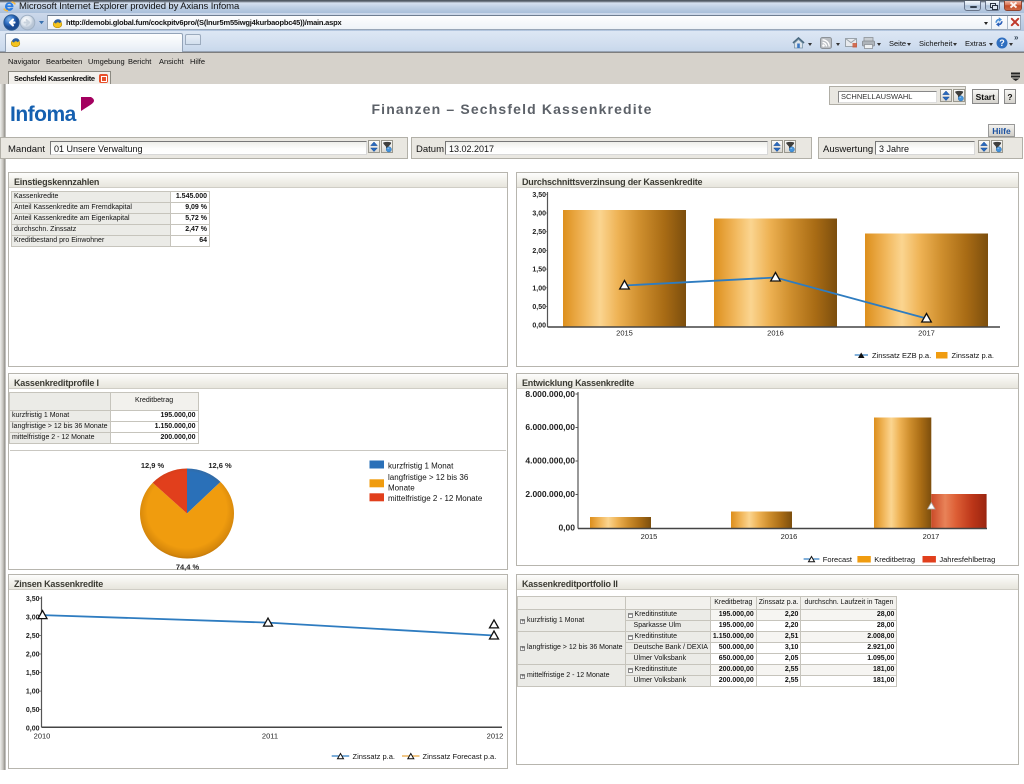 This screenshot has width=1024, height=784. Describe the element at coordinates (270, 736) in the screenshot. I see `svg-text: 2011` at that location.